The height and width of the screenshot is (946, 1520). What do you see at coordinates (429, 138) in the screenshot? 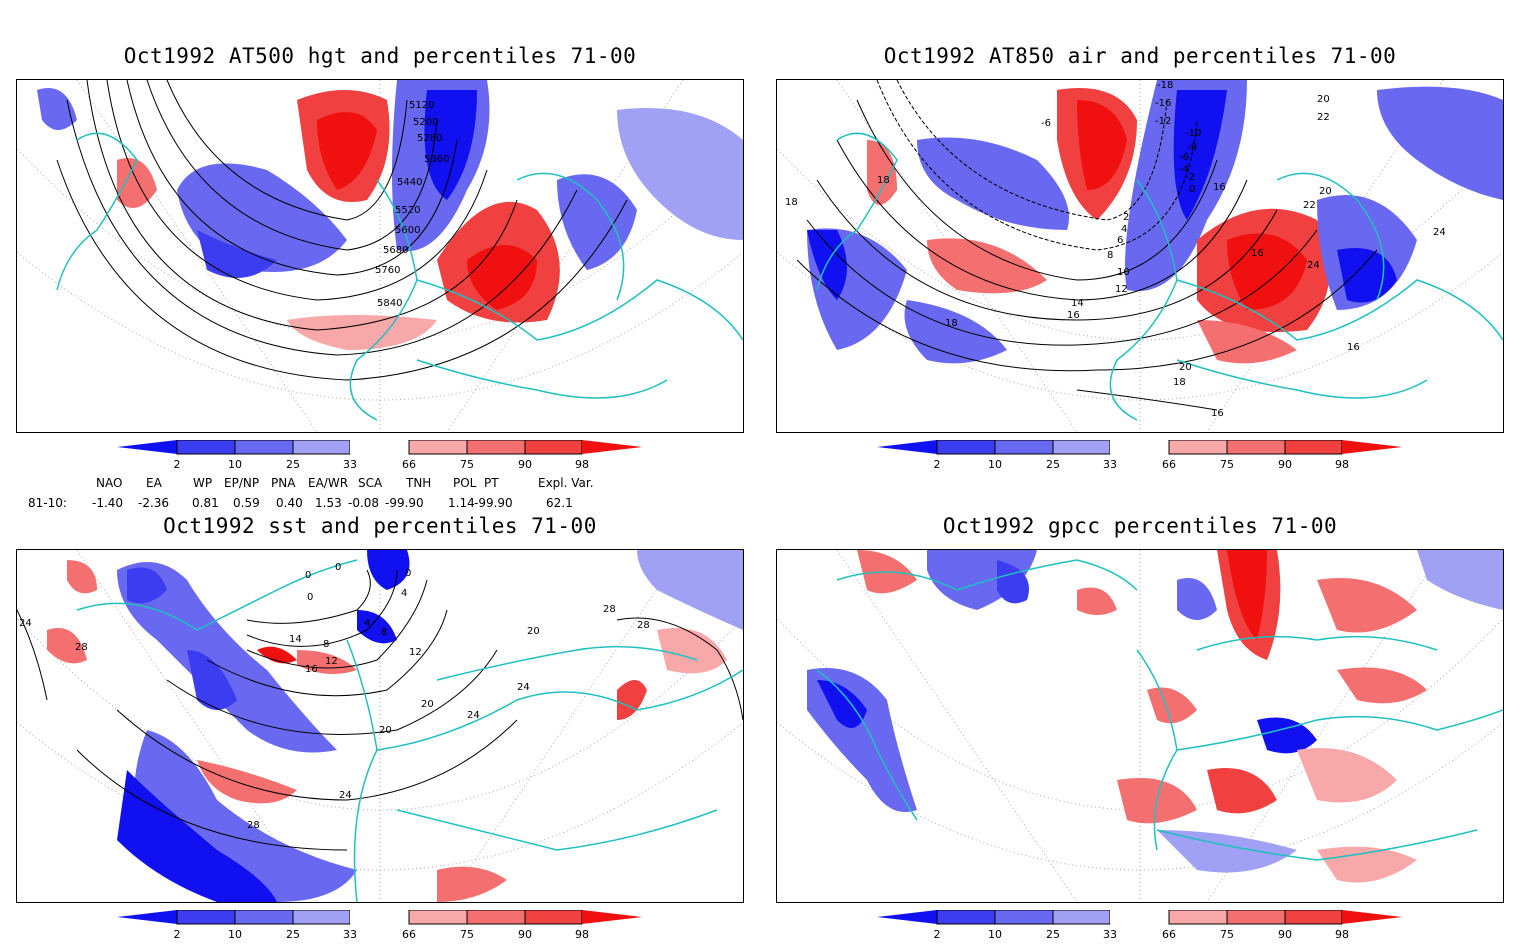
I see `contour-label: 5280` at bounding box center [429, 138].